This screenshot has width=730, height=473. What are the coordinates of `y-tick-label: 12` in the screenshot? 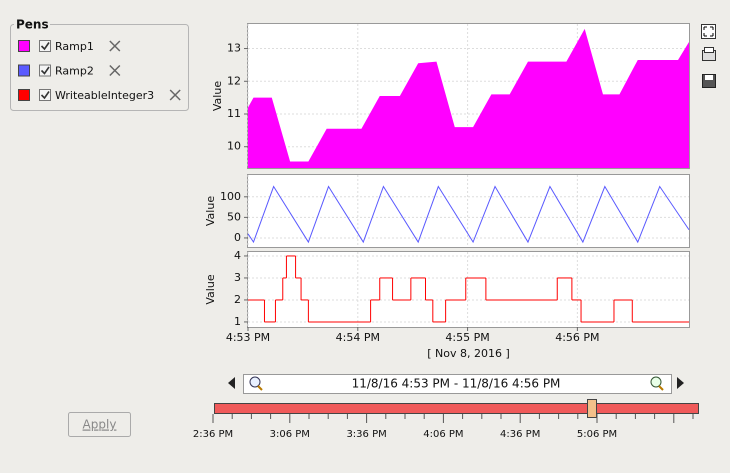 It's located at (234, 80).